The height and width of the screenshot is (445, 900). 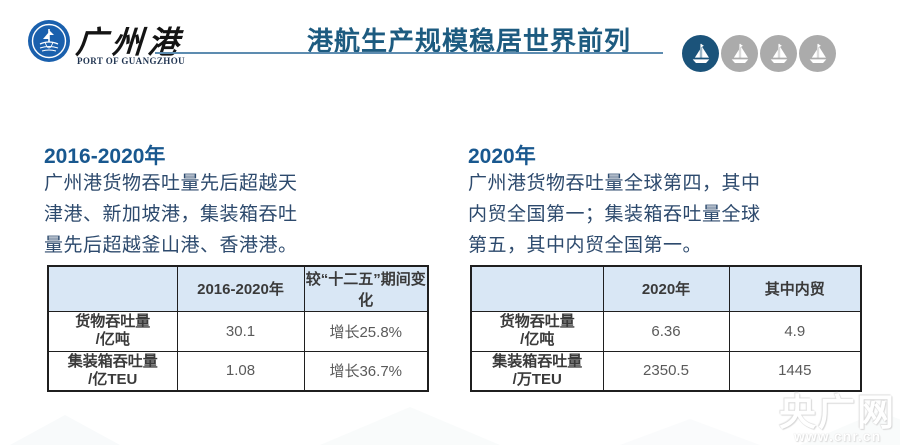 What do you see at coordinates (112, 371) in the screenshot?
I see `row-label: 集装箱吞吐量 /亿TEU` at bounding box center [112, 371].